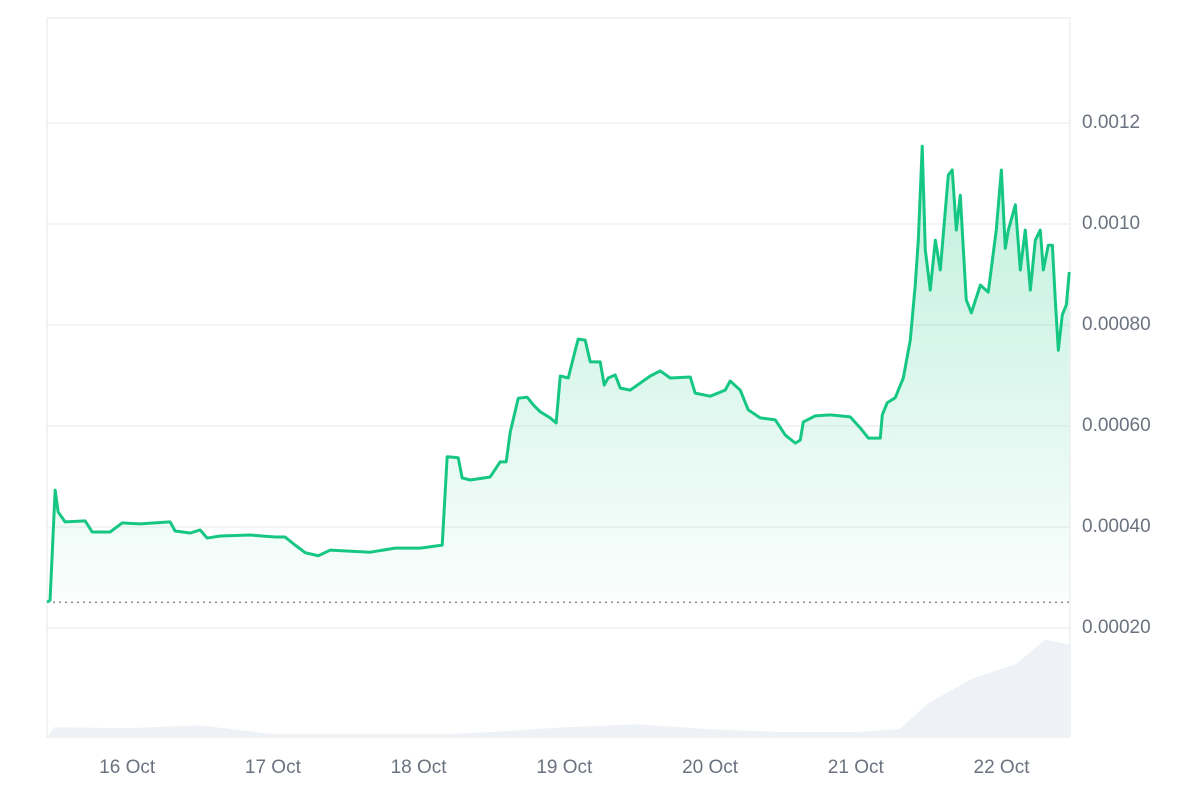 The image size is (1200, 800). What do you see at coordinates (1111, 223) in the screenshot?
I see `y-tick-label: 0.0010` at bounding box center [1111, 223].